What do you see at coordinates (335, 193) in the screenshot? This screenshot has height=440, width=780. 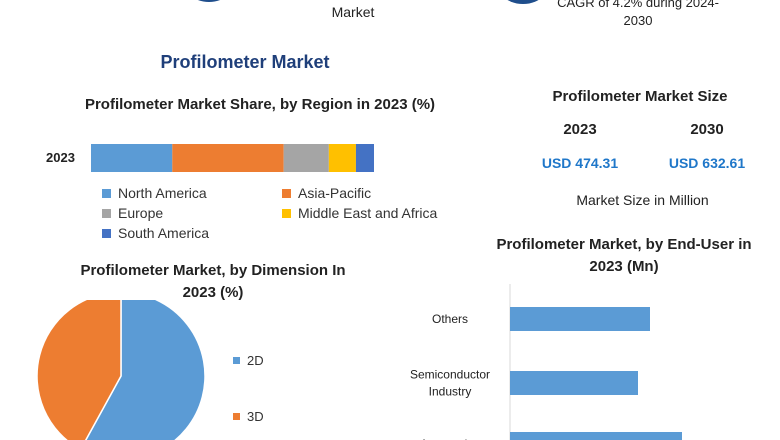 I see `legend-label: Asia-Pacific` at bounding box center [335, 193].